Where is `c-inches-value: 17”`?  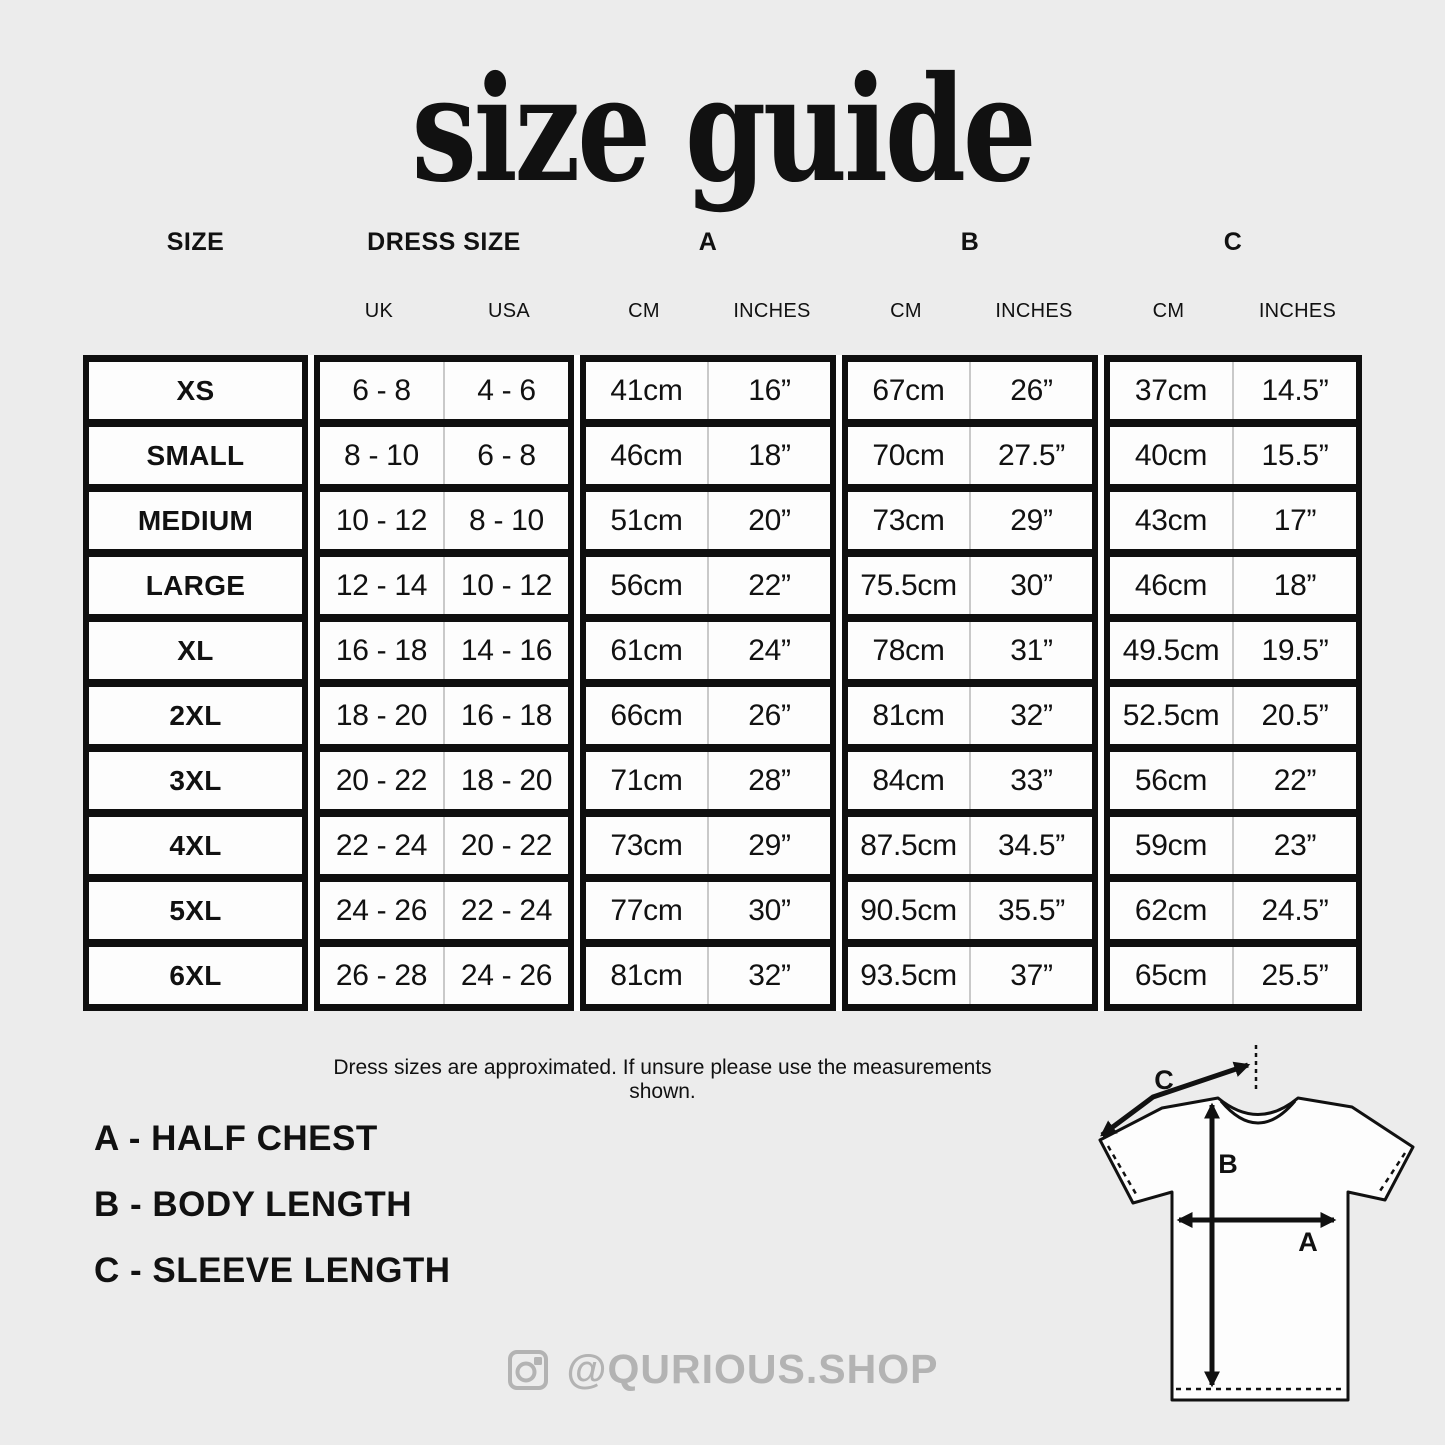
c-inches-value: 17” is located at coordinates (1294, 520).